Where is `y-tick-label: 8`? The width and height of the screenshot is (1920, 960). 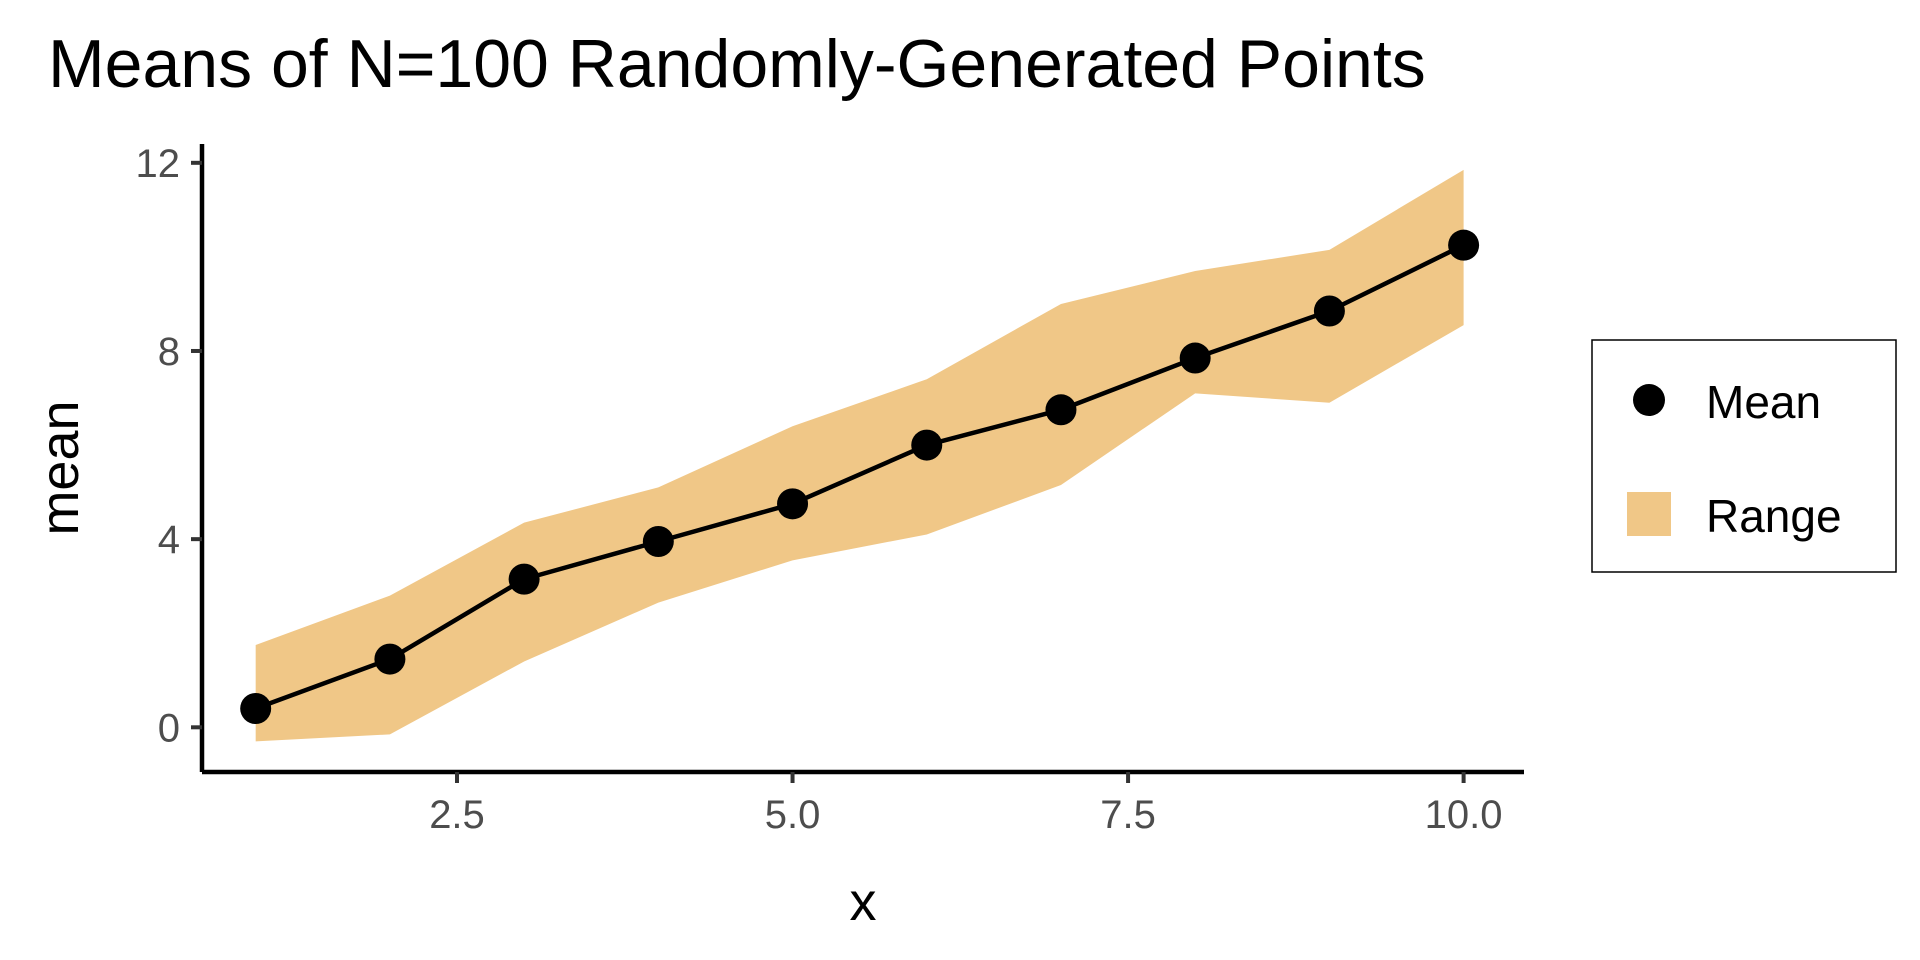 y-tick-label: 8 is located at coordinates (169, 352).